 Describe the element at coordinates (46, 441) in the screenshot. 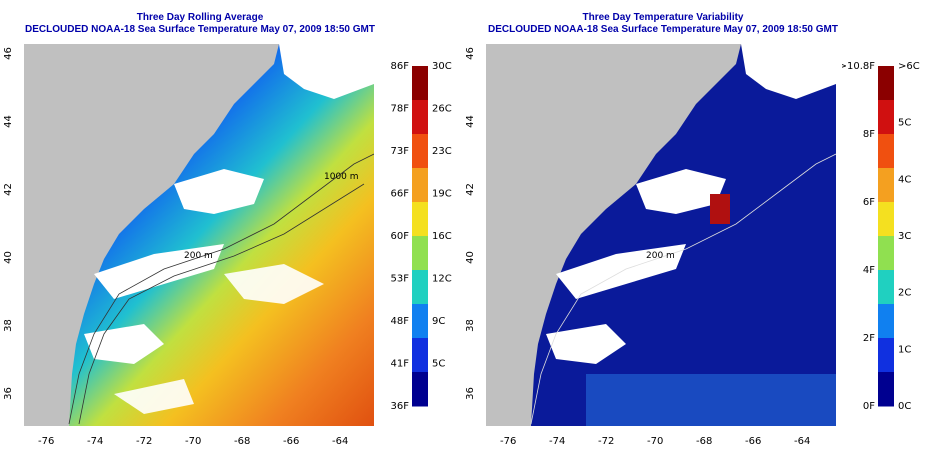

I see `lon-tick-label: -76` at that location.